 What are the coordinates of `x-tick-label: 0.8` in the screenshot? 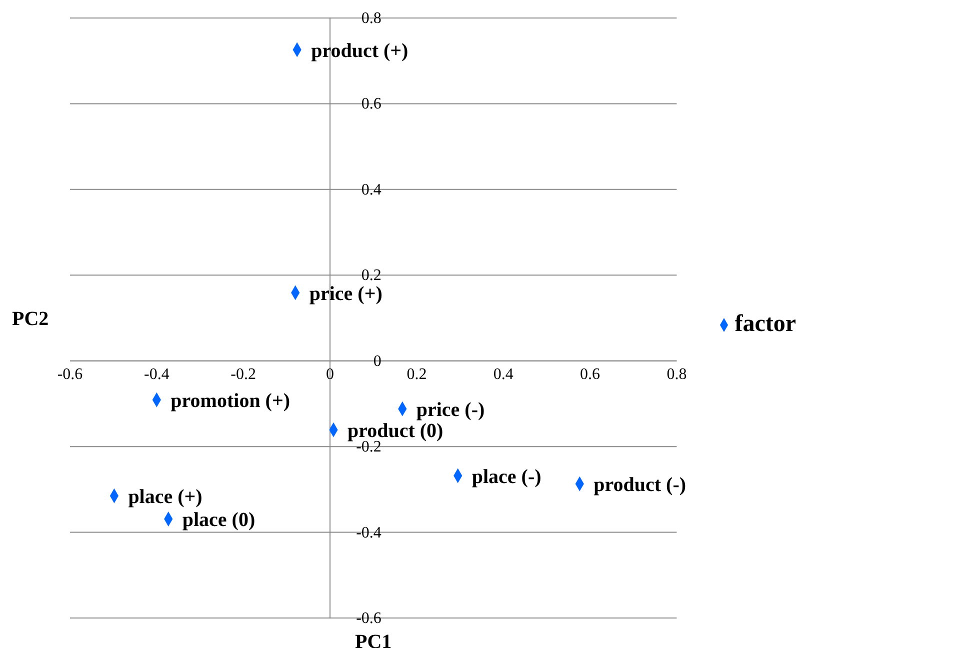 It's located at (676, 374).